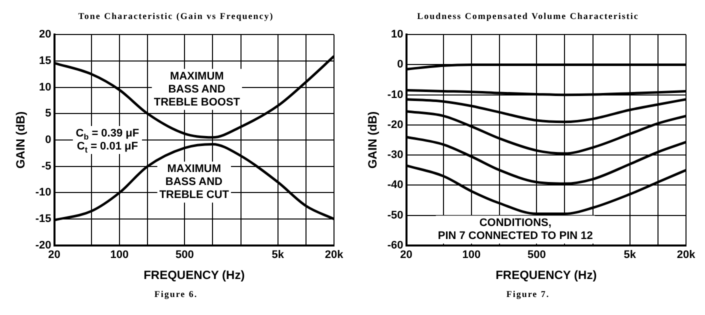 The image size is (705, 315). I want to click on y-tick-label: -30, so click(395, 155).